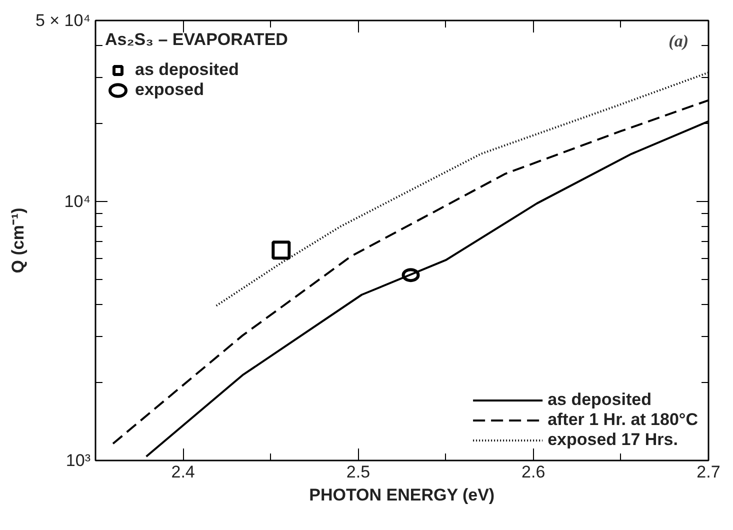 Image resolution: width=733 pixels, height=530 pixels. I want to click on y-axis-title: Q (cm⁻¹), so click(18, 241).